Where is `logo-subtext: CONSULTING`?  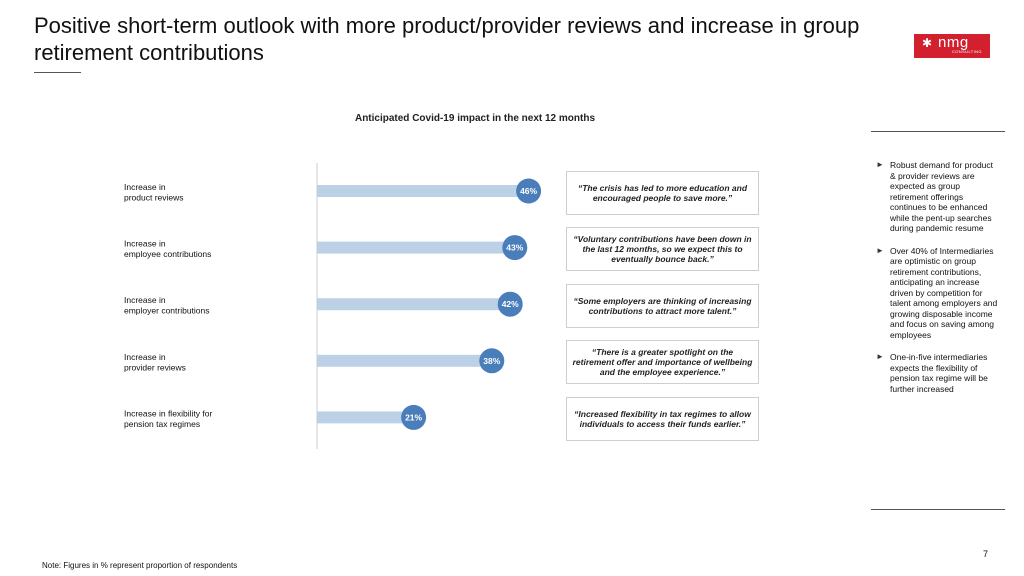
logo-subtext: CONSULTING is located at coordinates (967, 51).